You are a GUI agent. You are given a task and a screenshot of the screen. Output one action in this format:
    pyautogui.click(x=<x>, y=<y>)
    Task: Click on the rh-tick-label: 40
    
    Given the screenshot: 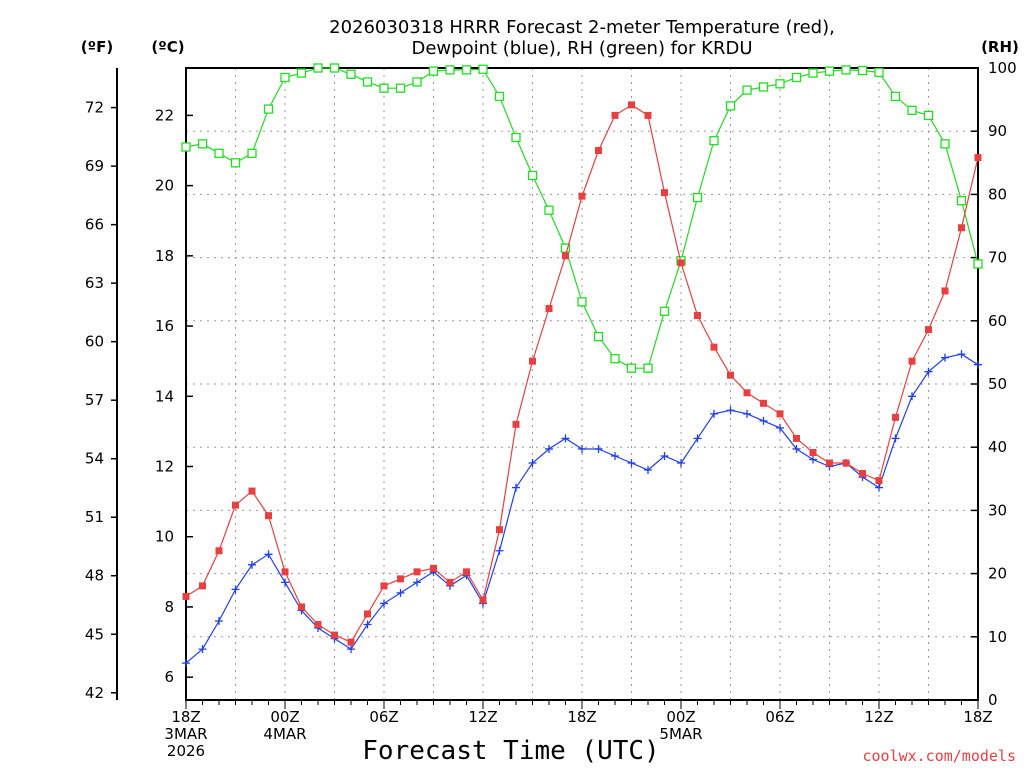 What is the action you would take?
    pyautogui.click(x=997, y=447)
    